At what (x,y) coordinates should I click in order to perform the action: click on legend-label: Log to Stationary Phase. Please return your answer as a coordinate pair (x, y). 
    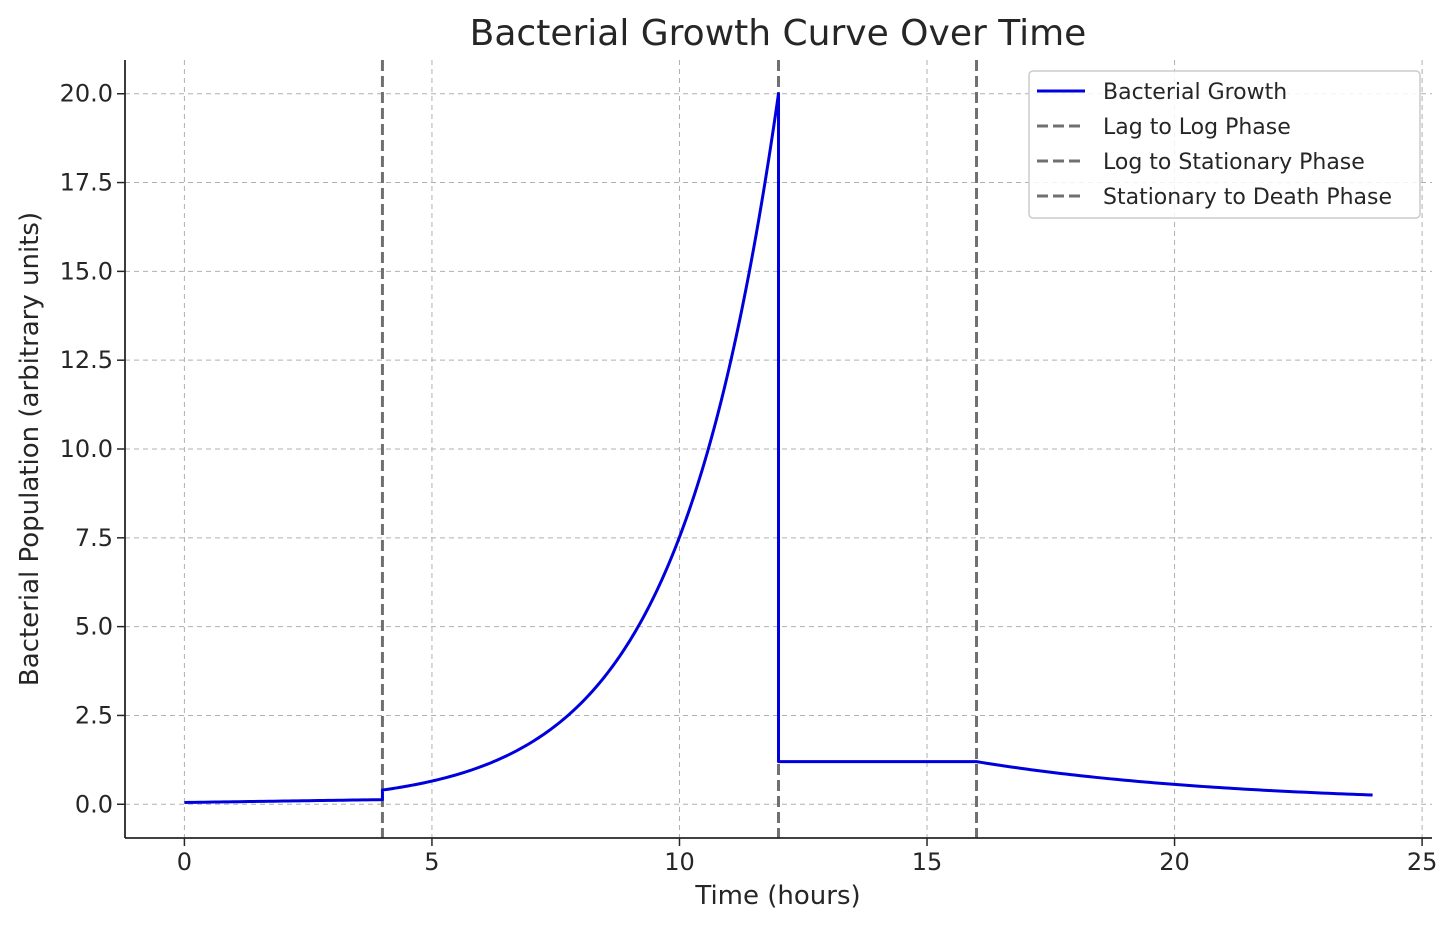
    Looking at the image, I should click on (1234, 162).